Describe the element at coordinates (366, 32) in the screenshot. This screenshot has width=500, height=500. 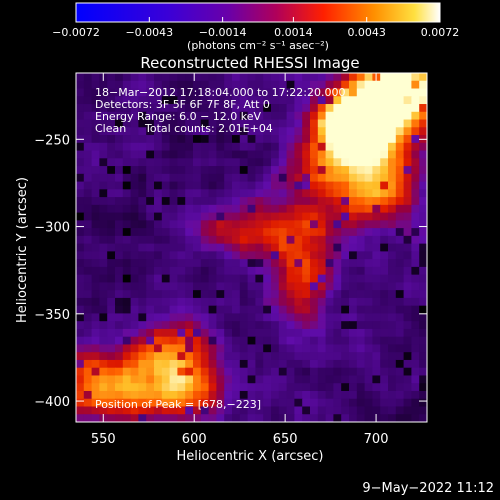
I see `colorbar-tick-label: 0.0043` at that location.